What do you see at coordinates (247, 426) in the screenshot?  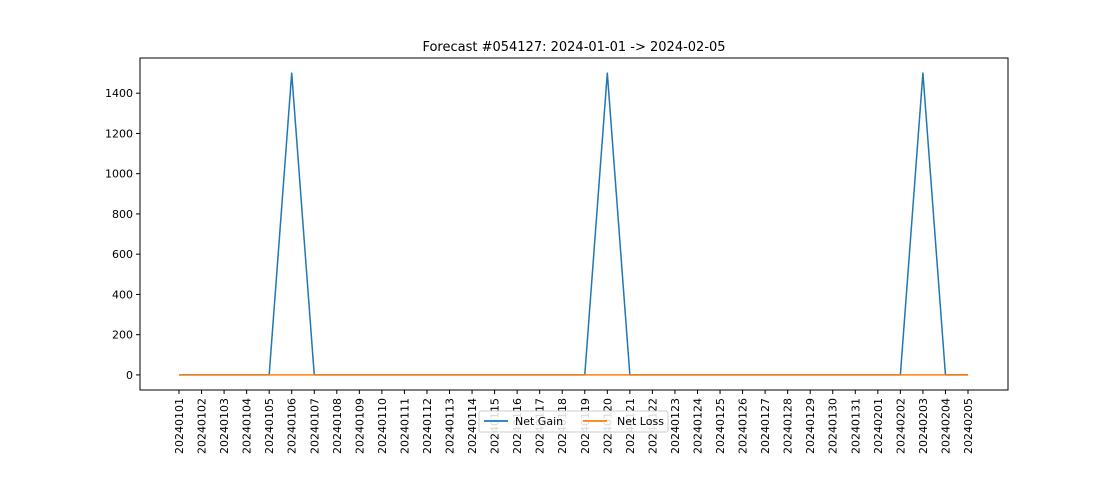 I see `x-tick-label: 20240104` at bounding box center [247, 426].